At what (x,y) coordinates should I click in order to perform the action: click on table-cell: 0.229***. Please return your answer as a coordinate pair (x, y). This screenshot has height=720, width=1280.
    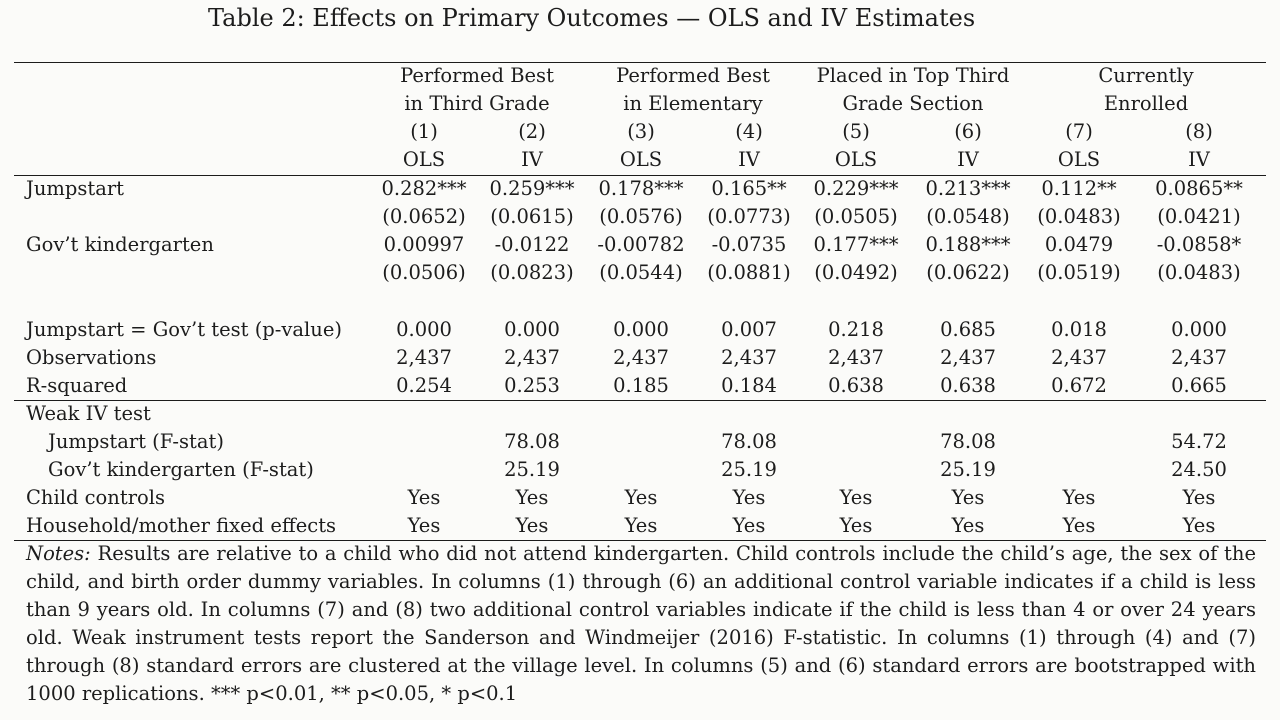
    Looking at the image, I should click on (856, 188).